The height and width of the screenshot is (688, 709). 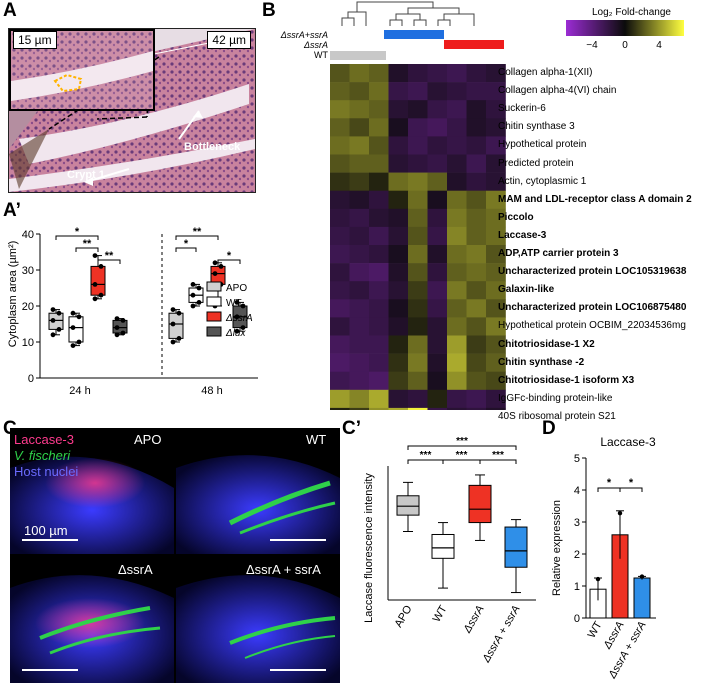 What do you see at coordinates (283, 569) in the screenshot?
I see `tile-label-complement: ΔssrA + ssrA` at bounding box center [283, 569].